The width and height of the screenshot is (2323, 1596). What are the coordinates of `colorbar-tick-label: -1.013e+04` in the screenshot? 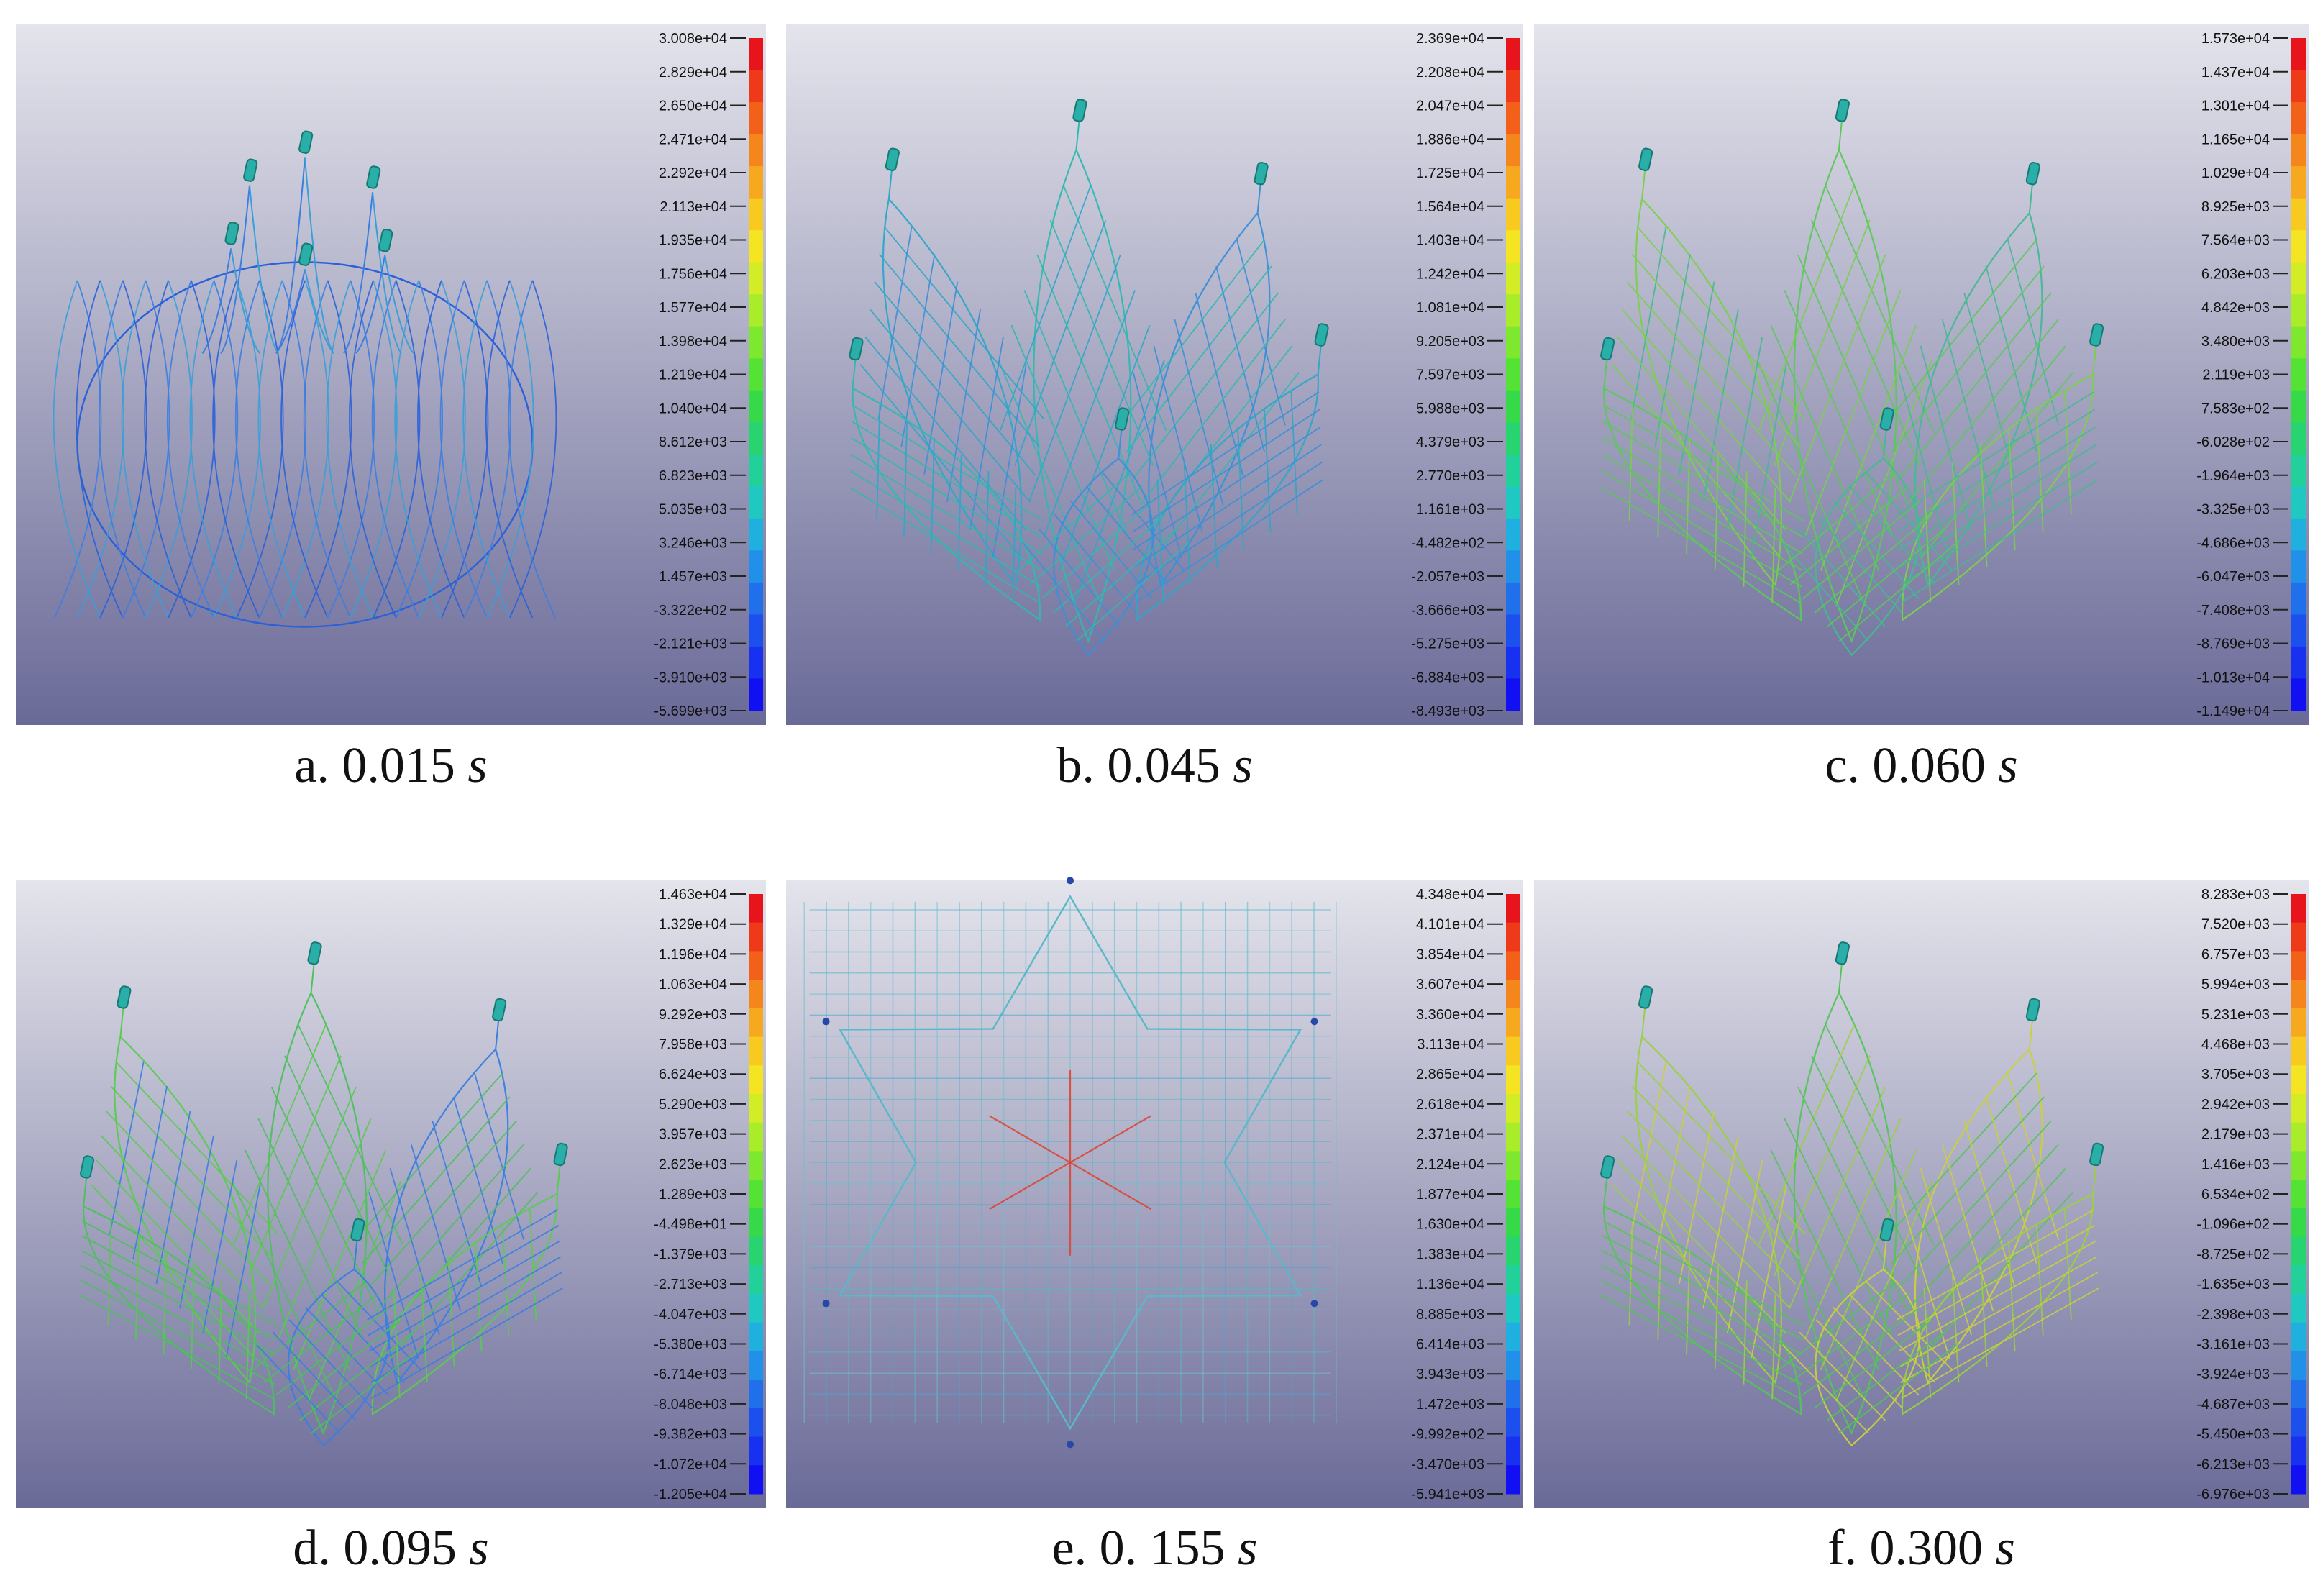 It's located at (2233, 677).